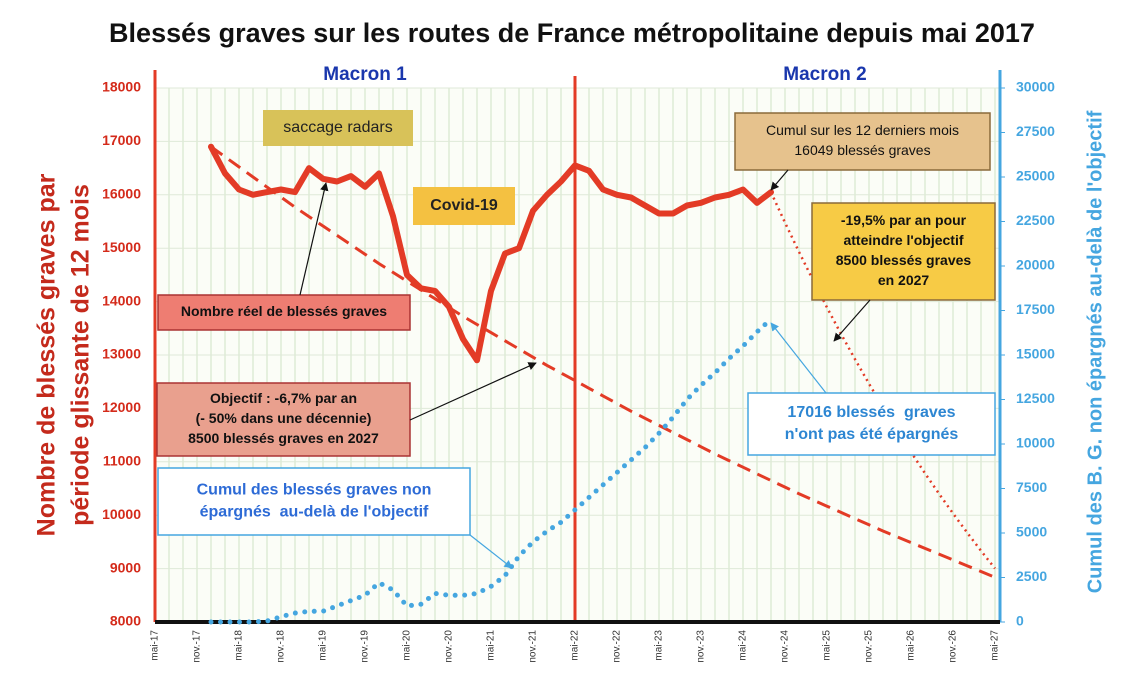  I want to click on y-tick-label: 16000, so click(121, 194).